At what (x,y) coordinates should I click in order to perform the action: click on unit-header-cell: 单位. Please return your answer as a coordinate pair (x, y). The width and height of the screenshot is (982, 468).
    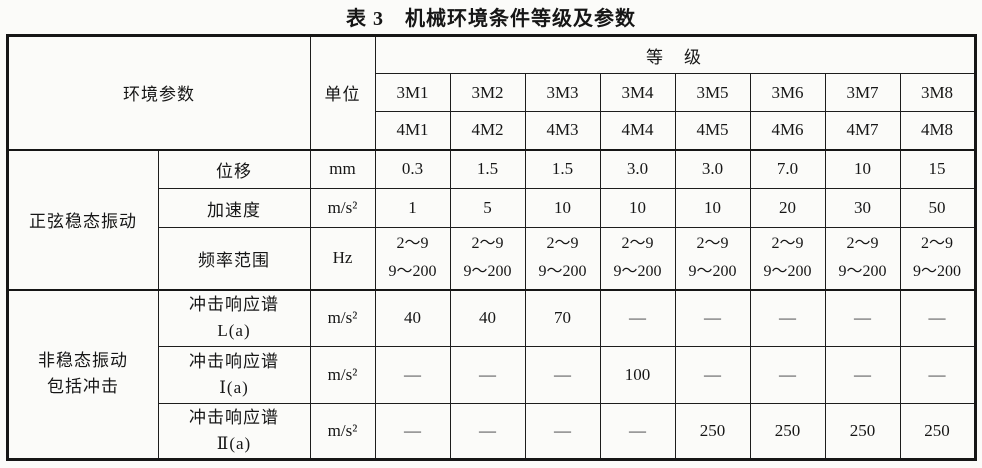
    Looking at the image, I should click on (342, 92).